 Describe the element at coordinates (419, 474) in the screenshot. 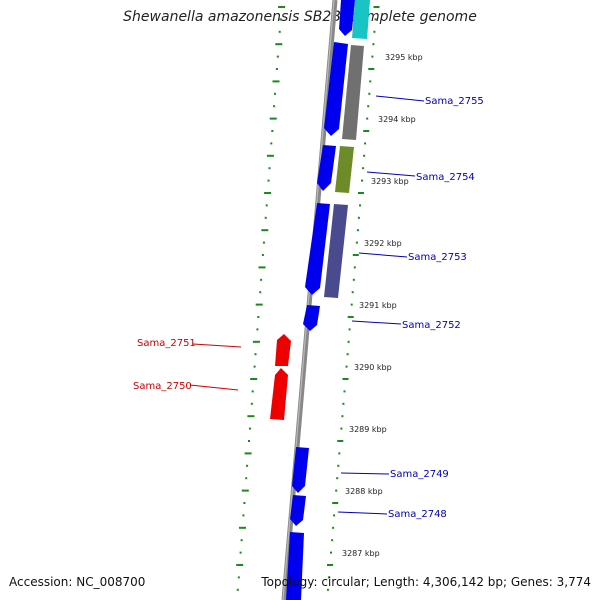

I see `gene-label-sama-2749: Sama_2749` at that location.